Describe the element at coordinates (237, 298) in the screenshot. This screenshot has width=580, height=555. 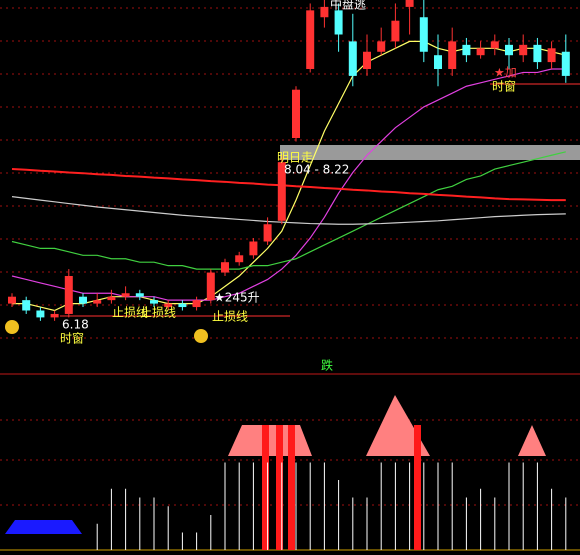
I see `annotation: ★245升` at that location.